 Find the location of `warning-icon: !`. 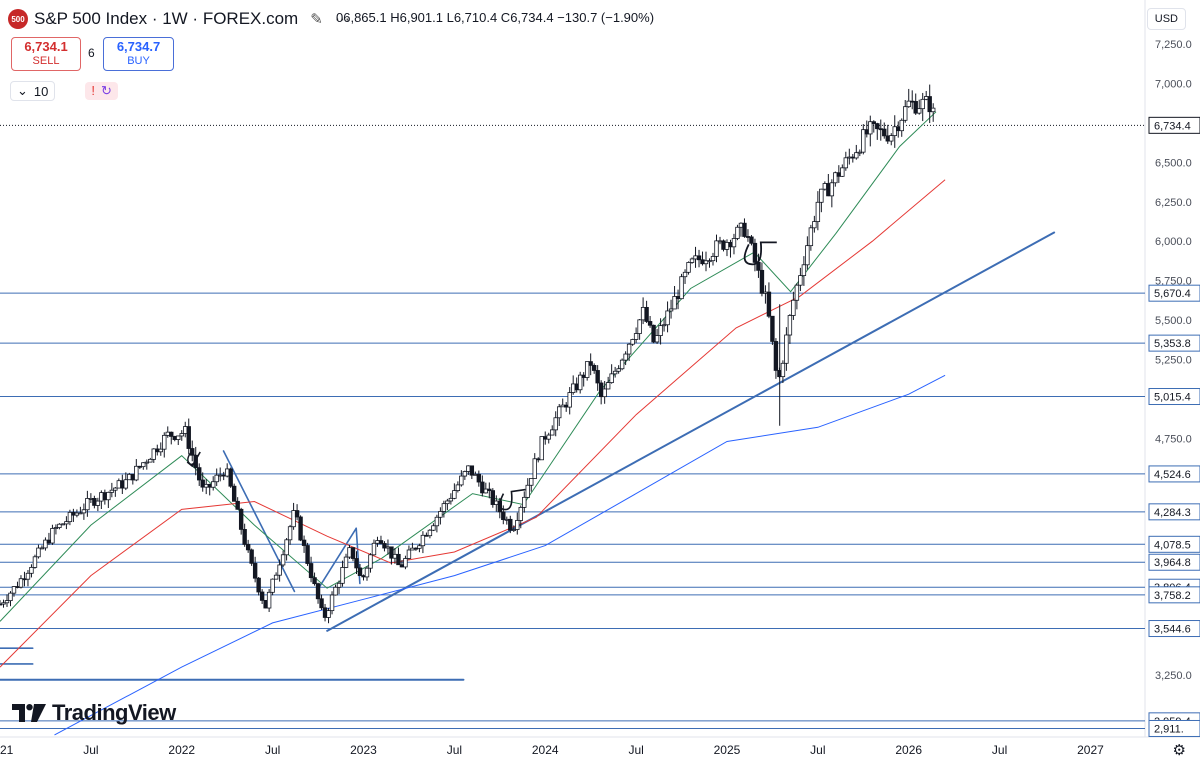

warning-icon: ! is located at coordinates (93, 90).